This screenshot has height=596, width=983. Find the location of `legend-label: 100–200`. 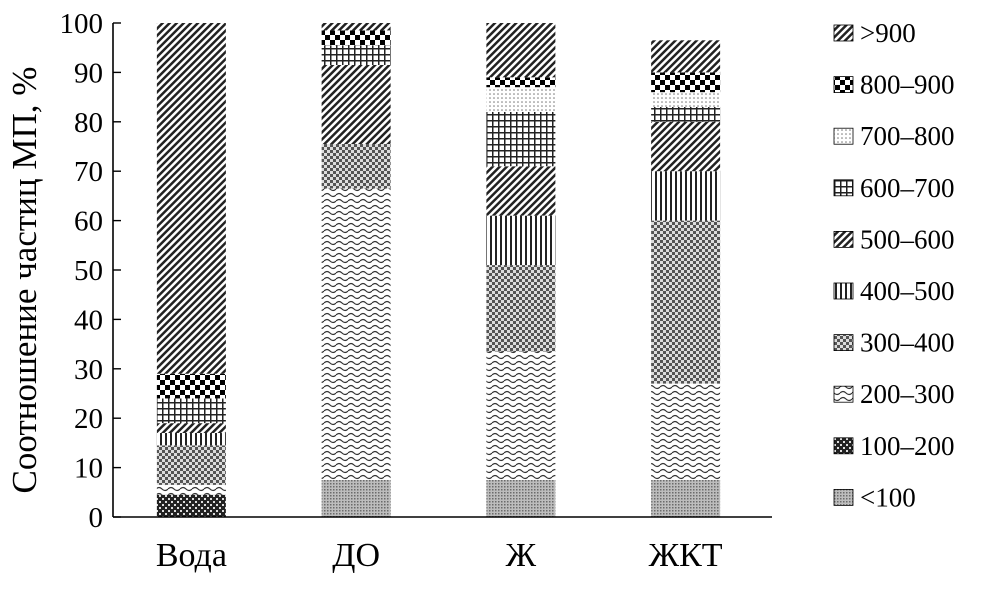

legend-label: 100–200 is located at coordinates (907, 446).